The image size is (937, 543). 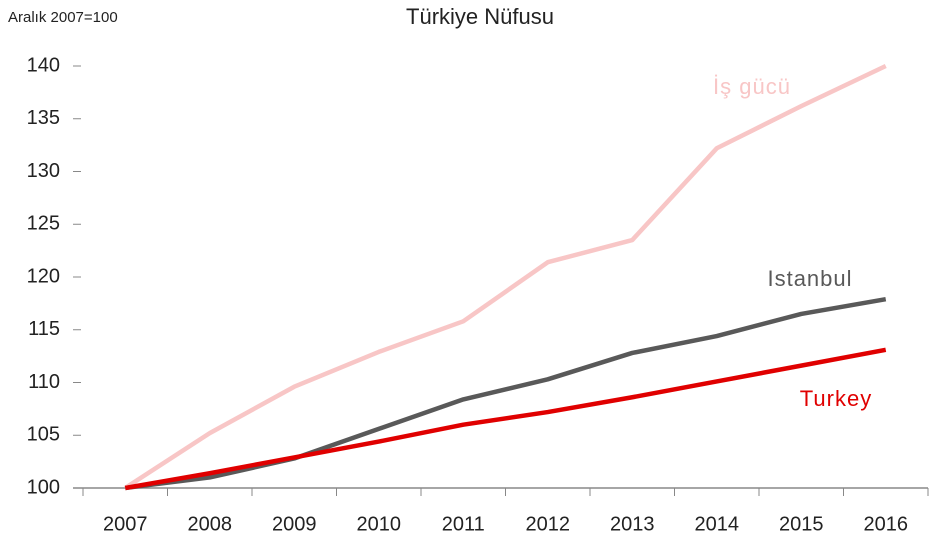 I want to click on series-label: İş gücü, so click(x=752, y=86).